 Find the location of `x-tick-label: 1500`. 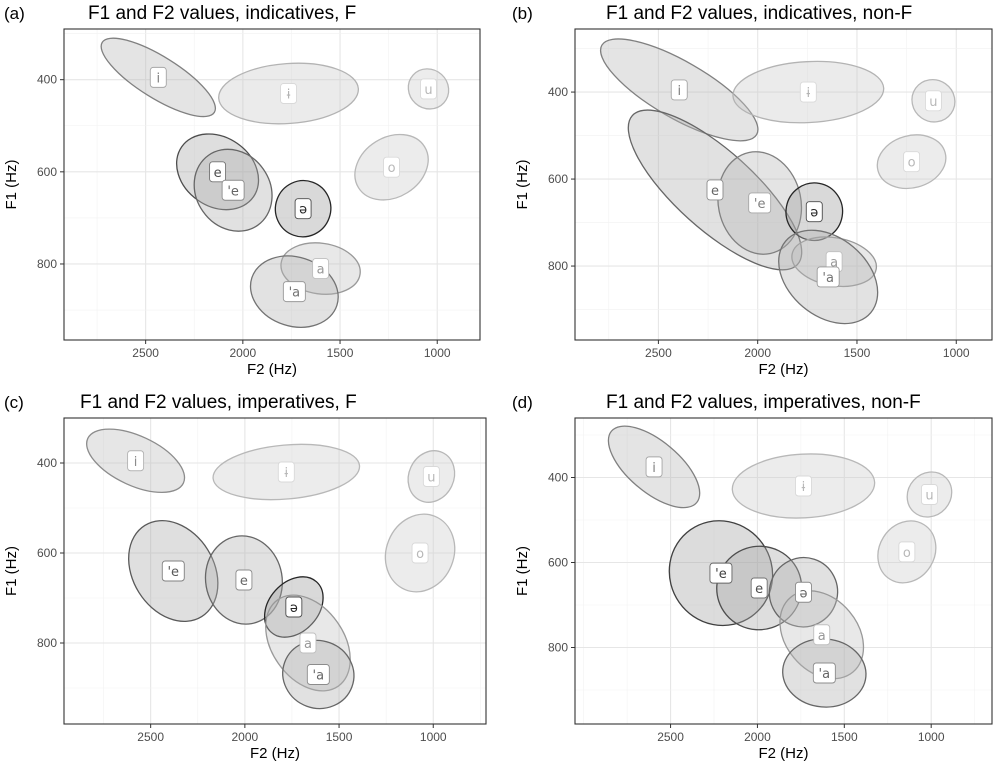

x-tick-label: 1500 is located at coordinates (844, 737).